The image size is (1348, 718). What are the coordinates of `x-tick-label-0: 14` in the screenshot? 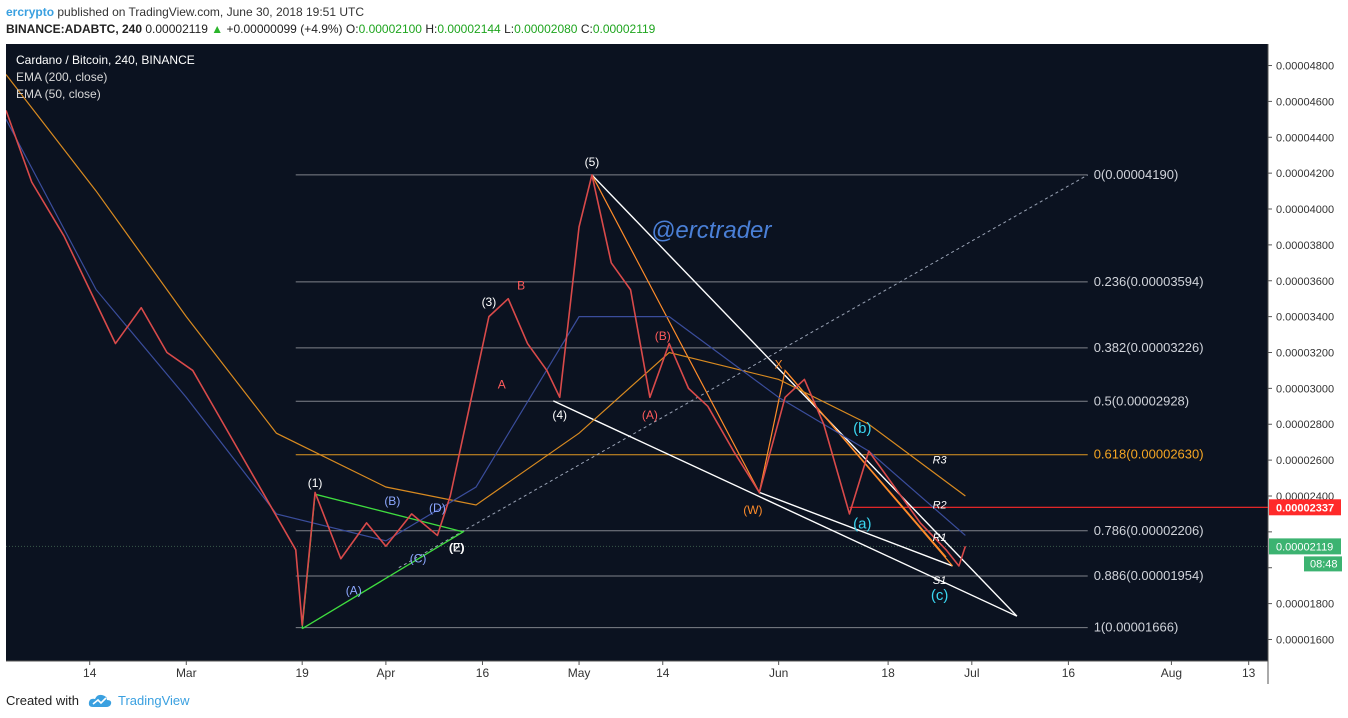 It's located at (90, 673).